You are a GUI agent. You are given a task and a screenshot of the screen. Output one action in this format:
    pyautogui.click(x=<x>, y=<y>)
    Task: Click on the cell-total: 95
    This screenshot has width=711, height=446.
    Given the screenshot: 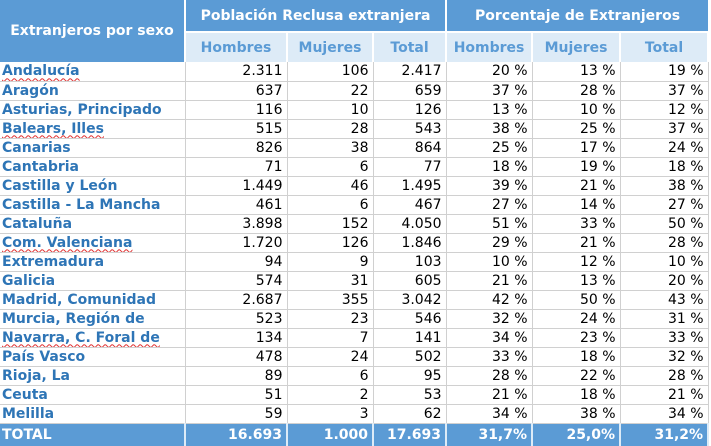 What is the action you would take?
    pyautogui.click(x=410, y=376)
    